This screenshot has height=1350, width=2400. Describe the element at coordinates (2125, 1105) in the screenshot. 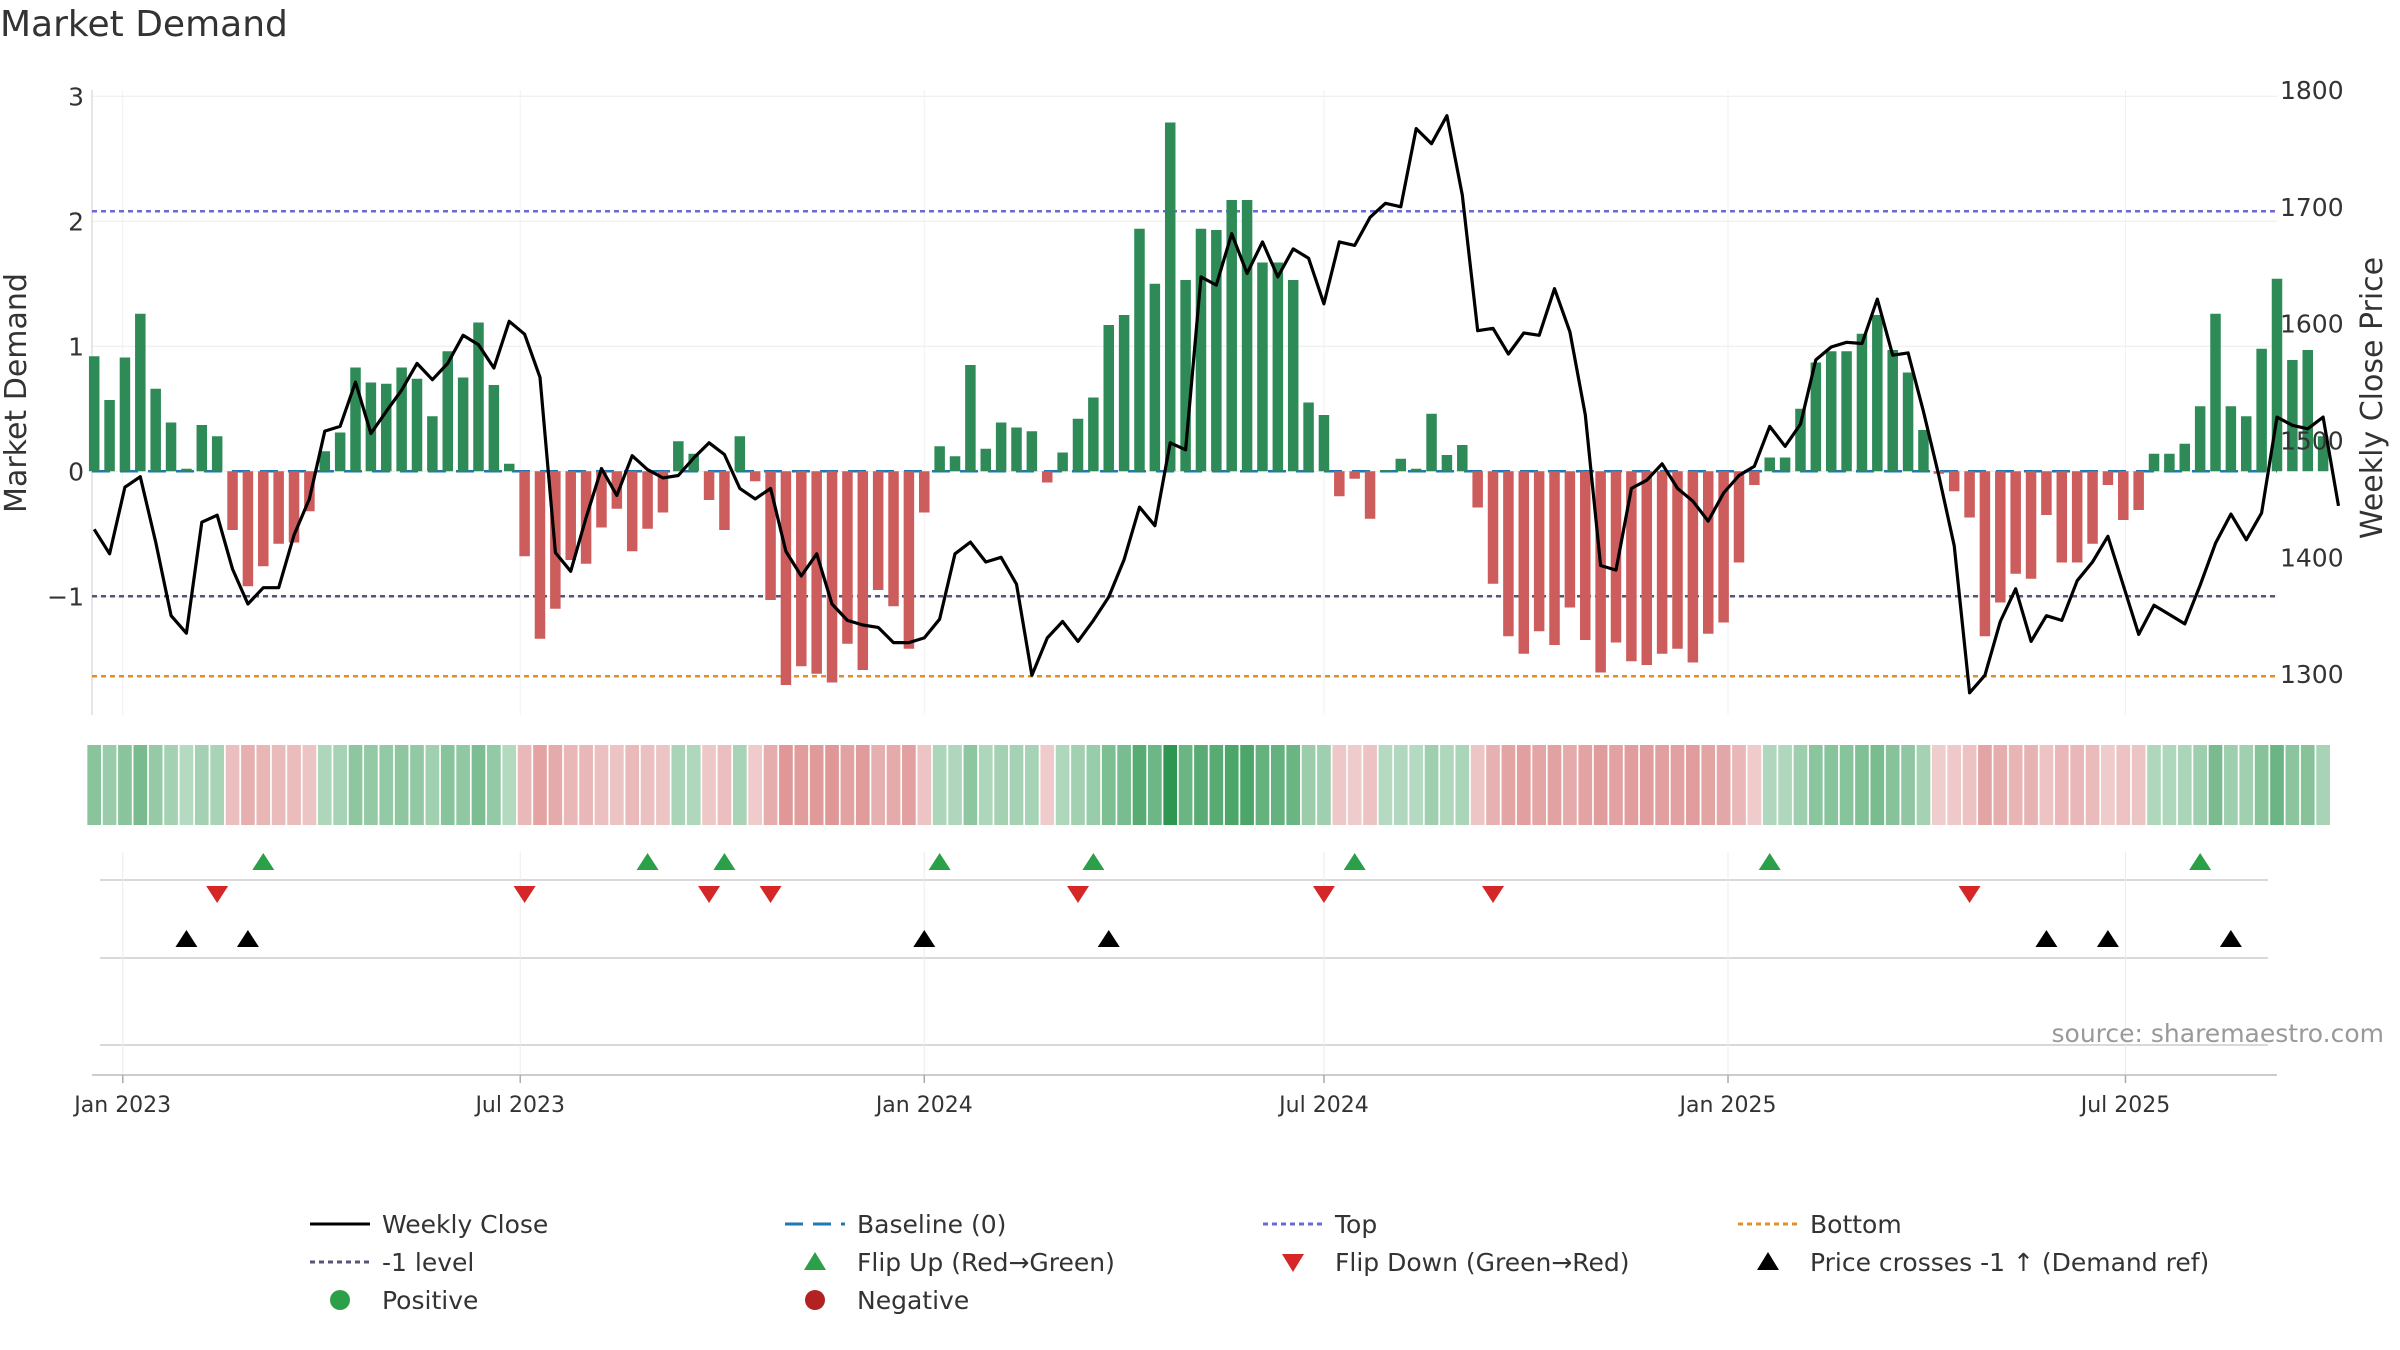

I see `x-tick-label: Jul 2025` at that location.